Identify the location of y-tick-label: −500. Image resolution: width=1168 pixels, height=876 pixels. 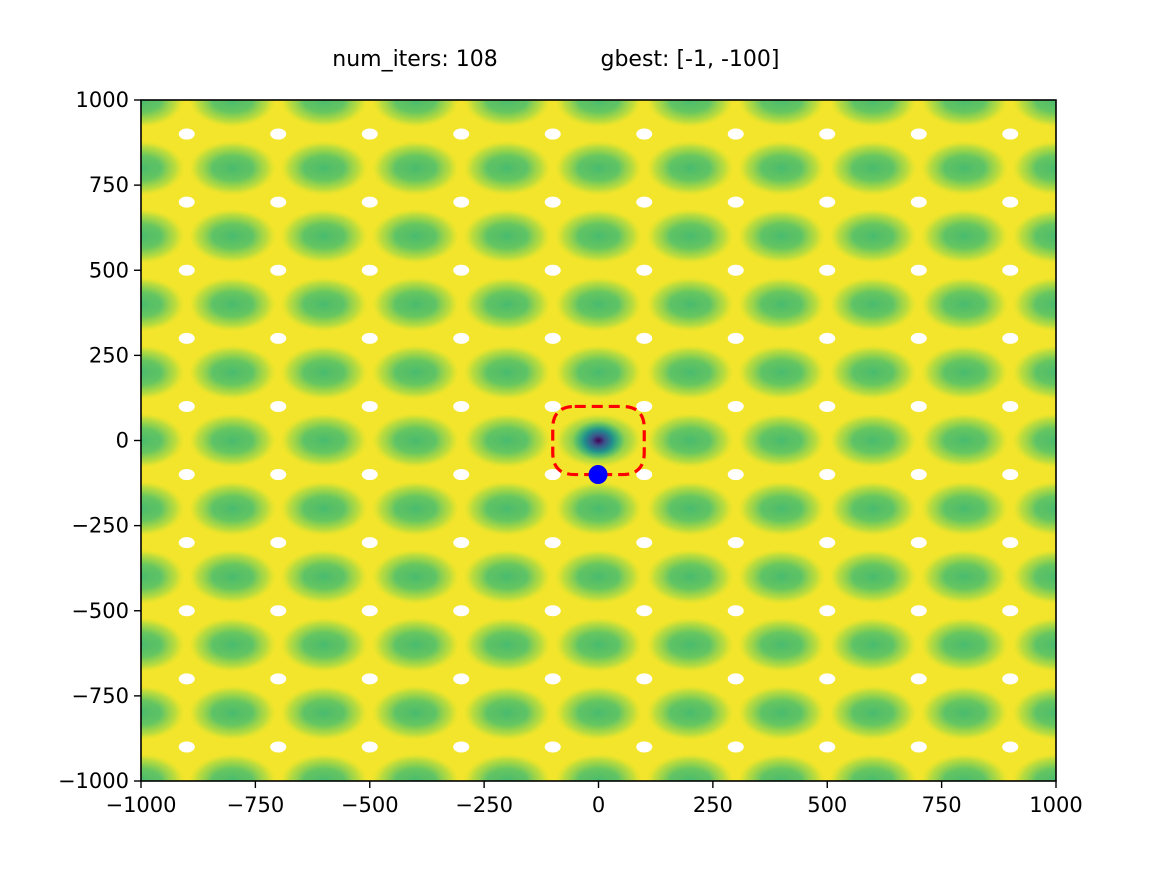
(100, 611).